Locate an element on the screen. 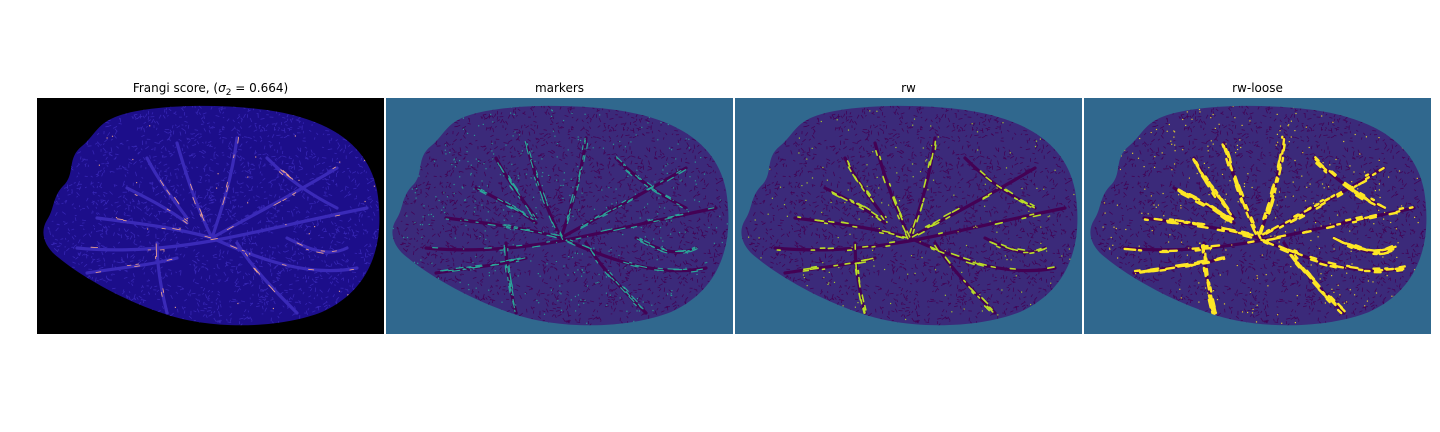 The image size is (1440, 432). panel-title-rw-loose: rw-loose is located at coordinates (1257, 88).